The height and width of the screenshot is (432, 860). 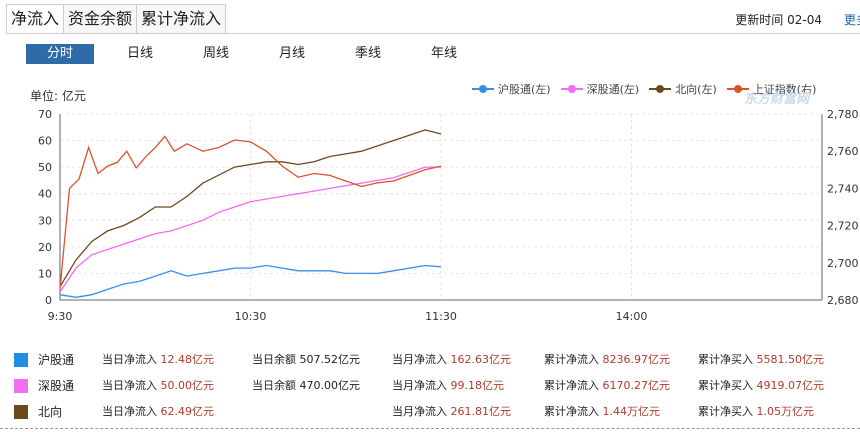 What do you see at coordinates (58, 411) in the screenshot?
I see `row-name: 北向` at bounding box center [58, 411].